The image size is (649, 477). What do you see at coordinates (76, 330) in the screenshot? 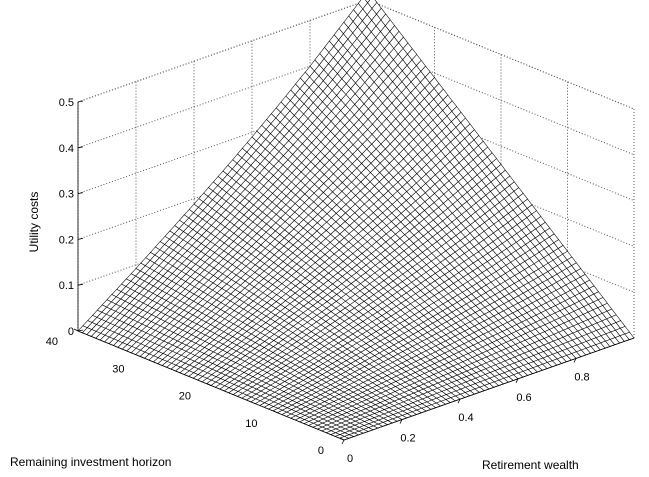
I see `y-tick` at bounding box center [76, 330].